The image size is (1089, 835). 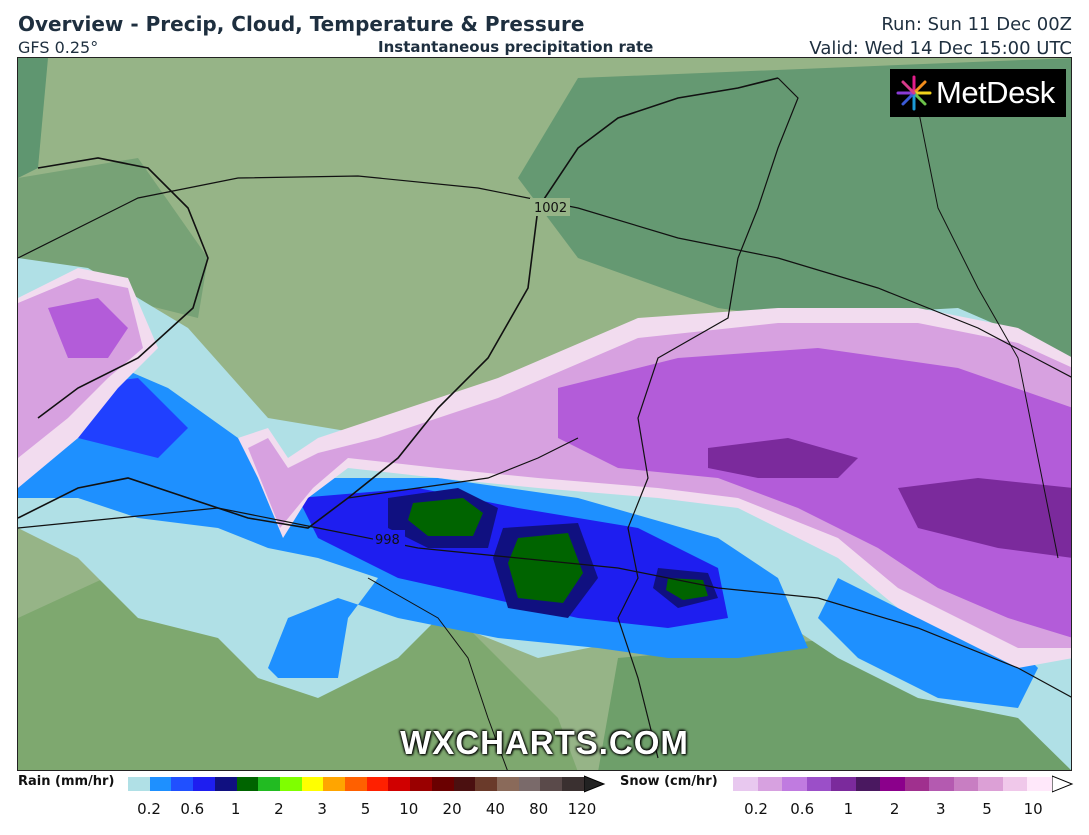 What do you see at coordinates (669, 781) in the screenshot?
I see `snow-legend-title: Snow (cm/hr)` at bounding box center [669, 781].